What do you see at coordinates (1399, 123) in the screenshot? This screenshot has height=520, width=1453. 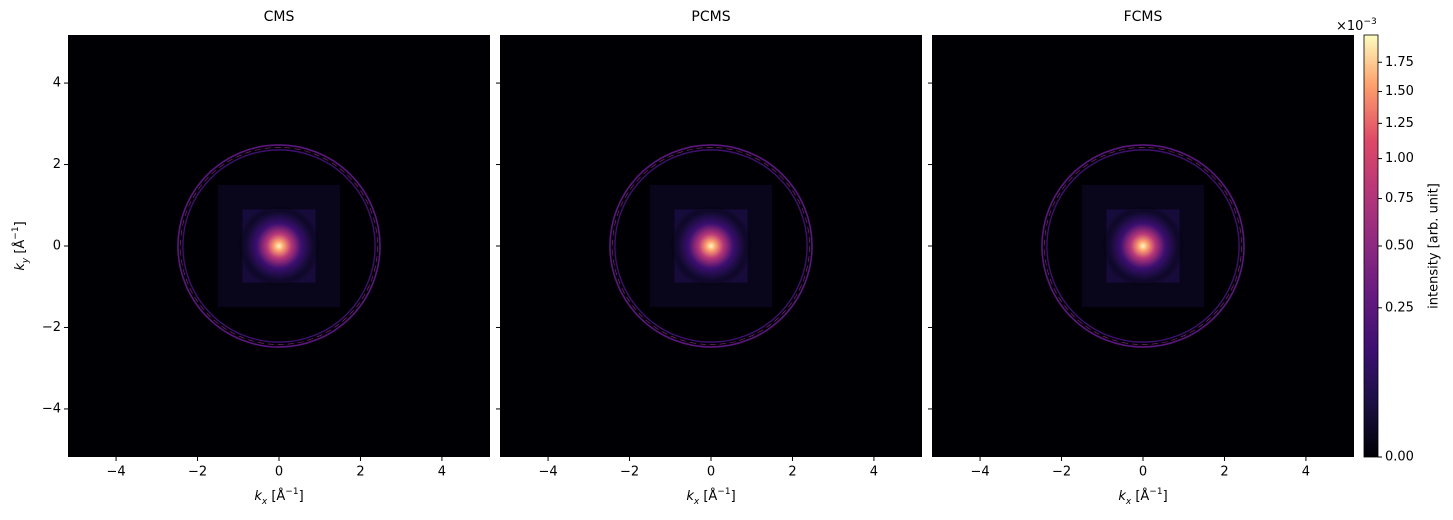 I see `colorbar-tick-label: 1.25` at bounding box center [1399, 123].